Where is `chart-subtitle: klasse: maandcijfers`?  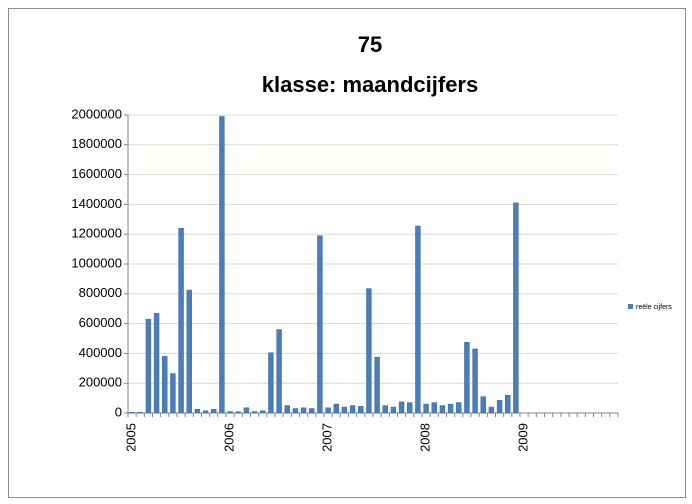
chart-subtitle: klasse: maandcijfers is located at coordinates (370, 84).